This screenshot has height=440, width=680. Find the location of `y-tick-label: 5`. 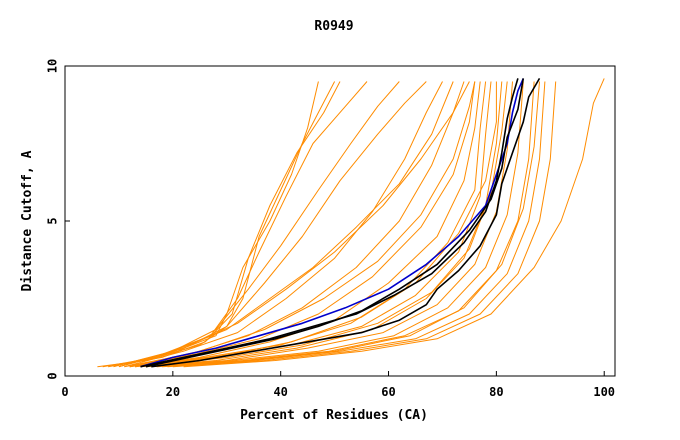

y-tick-label: 5 is located at coordinates (53, 220).